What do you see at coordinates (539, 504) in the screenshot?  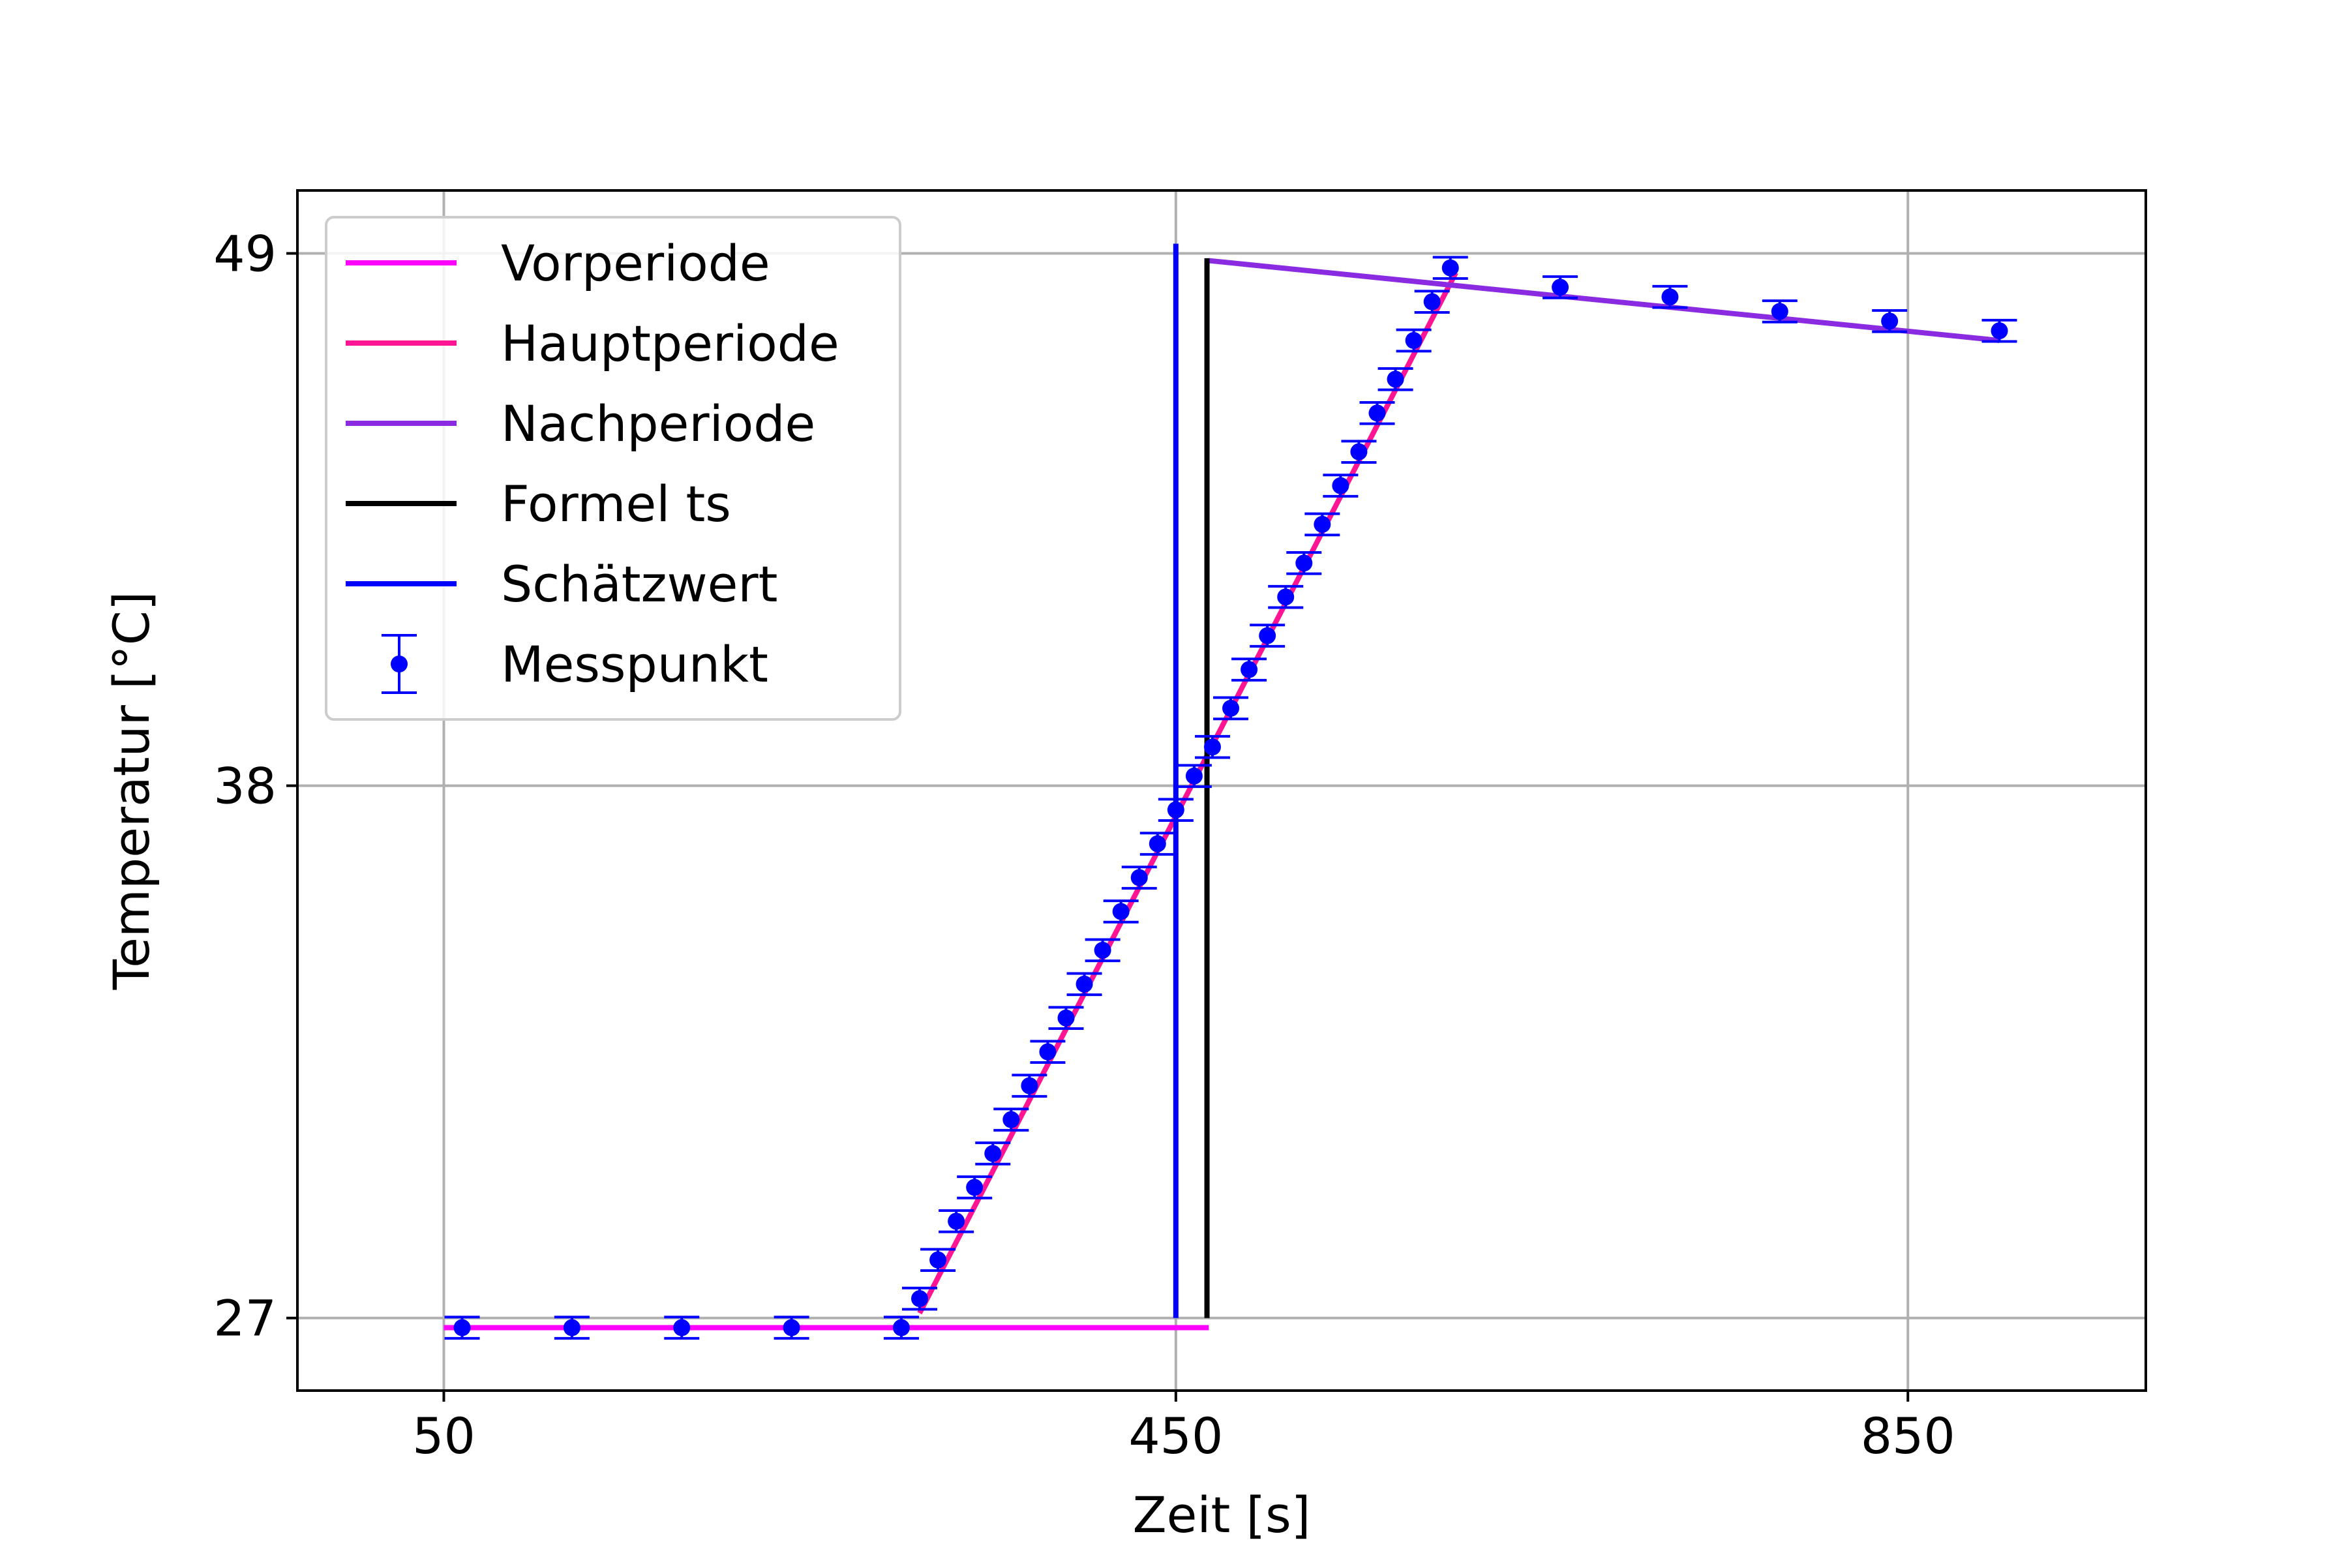 I see `legend-item: Formel ts` at bounding box center [539, 504].